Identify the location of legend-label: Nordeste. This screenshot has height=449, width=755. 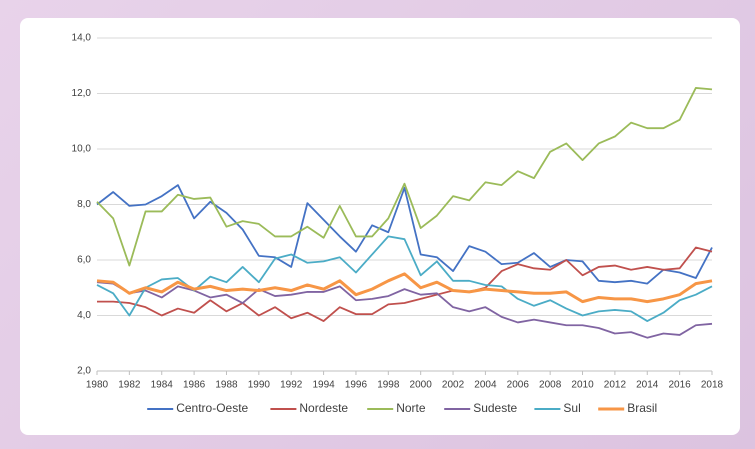
(323, 408).